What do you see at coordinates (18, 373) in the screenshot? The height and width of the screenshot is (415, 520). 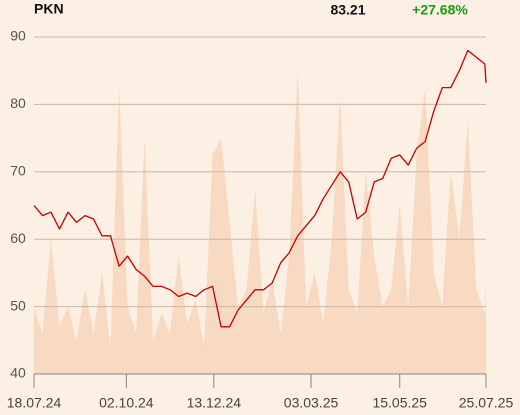 I see `y-tick-label: 40` at bounding box center [18, 373].